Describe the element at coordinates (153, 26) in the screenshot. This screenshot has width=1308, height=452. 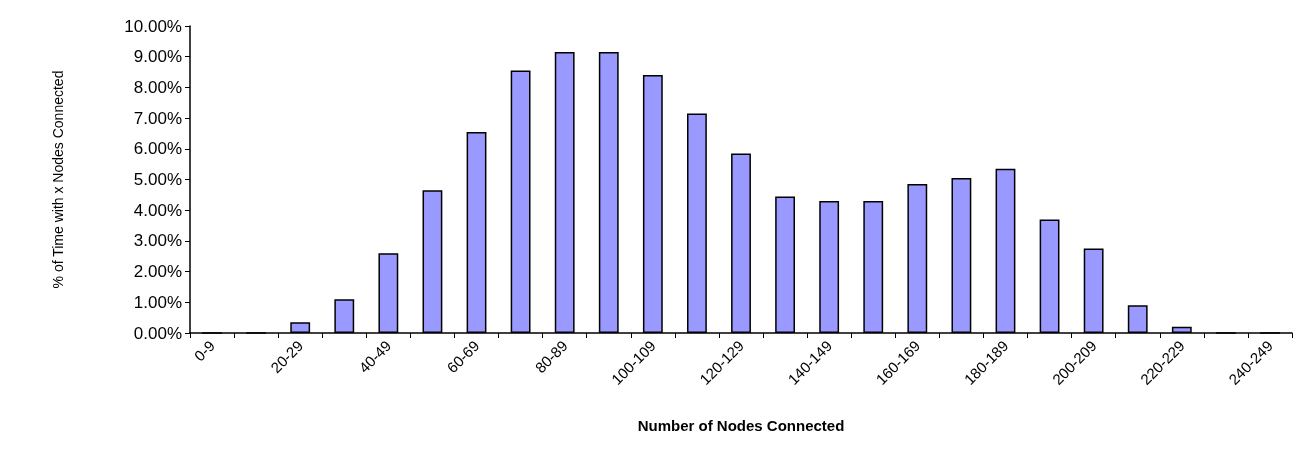
I see `y-tick-label: 10.00%` at that location.